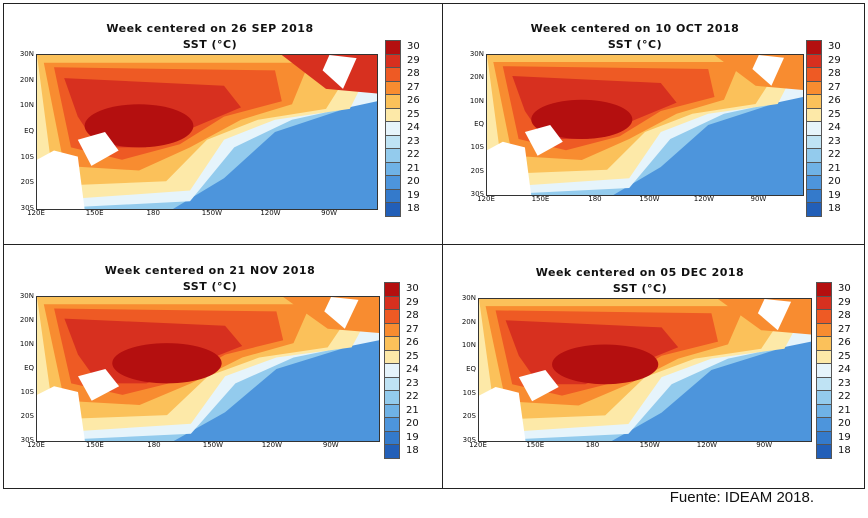 This screenshot has width=868, height=518. What do you see at coordinates (741, 497) in the screenshot?
I see `source-caption: Fuente: IDEAM 2018.` at bounding box center [741, 497].